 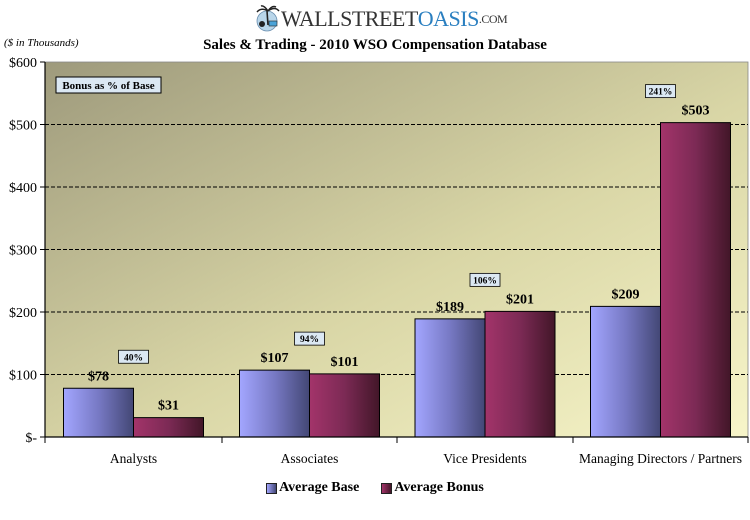 What do you see at coordinates (272, 488) in the screenshot?
I see `legend-swatch-base` at bounding box center [272, 488].